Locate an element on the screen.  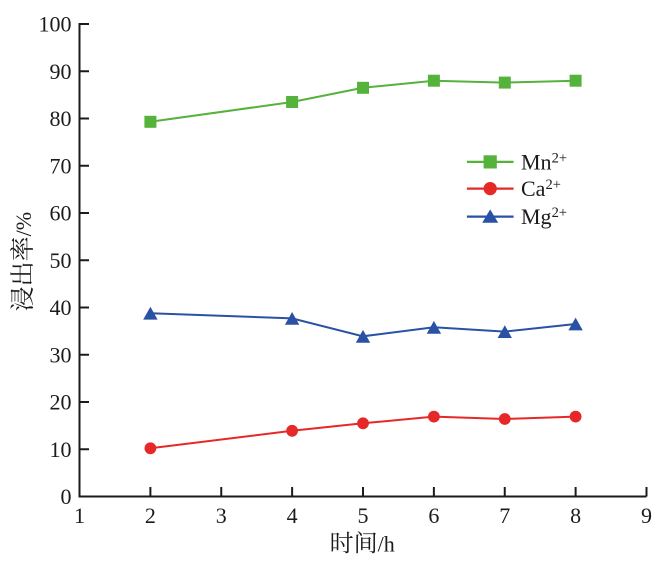
svg-text: 70 is located at coordinates (61, 165).